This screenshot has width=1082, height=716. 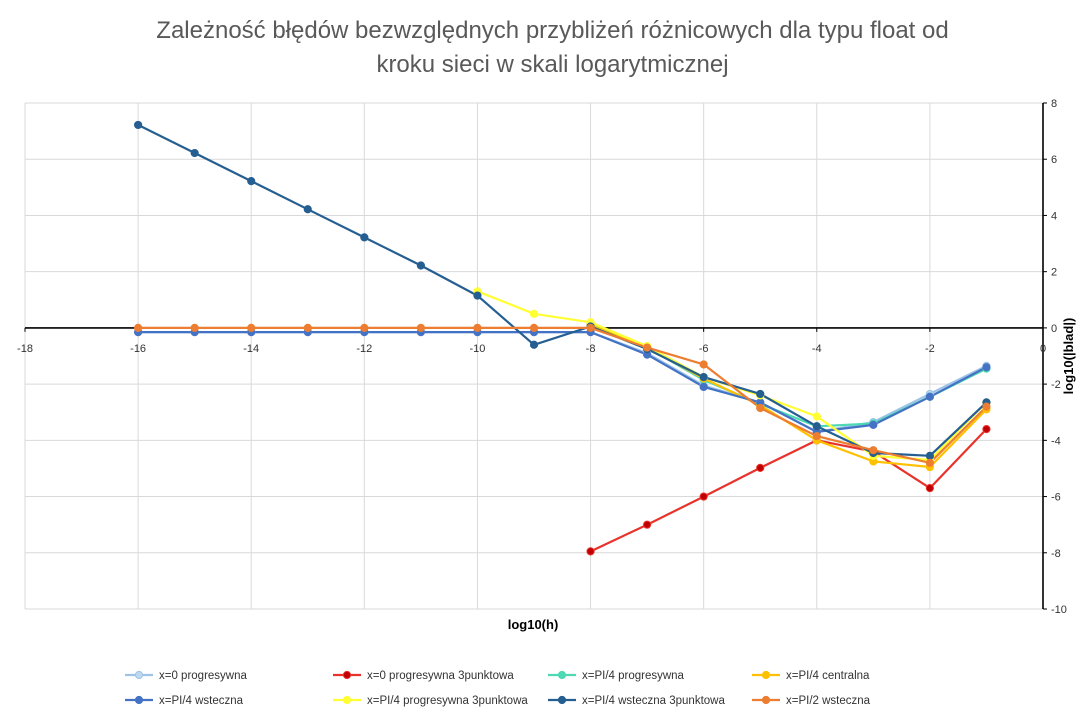 What do you see at coordinates (364, 349) in the screenshot?
I see `x-tick-label: -12` at bounding box center [364, 349].